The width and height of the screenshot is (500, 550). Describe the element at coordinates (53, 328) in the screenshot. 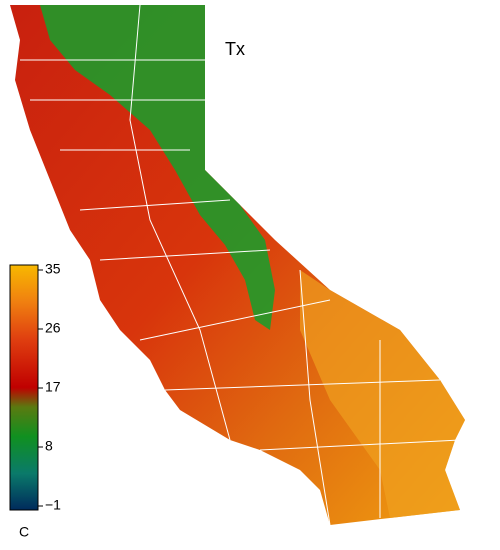

I see `colorbar-tick-label: 26` at that location.